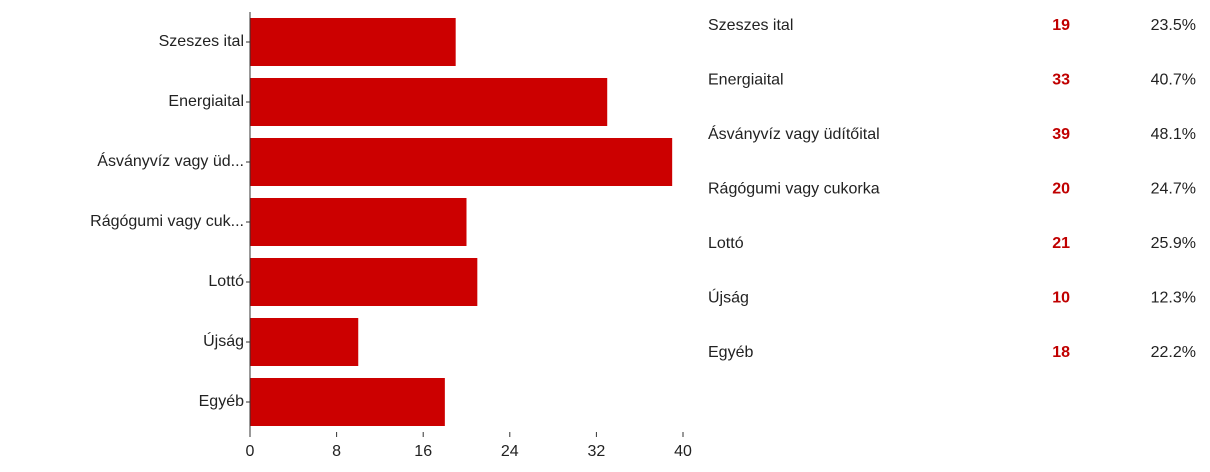  Describe the element at coordinates (510, 451) in the screenshot. I see `x-tick-label: 24` at that location.